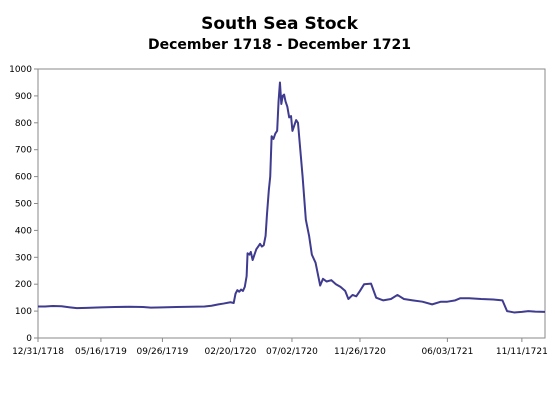  I want to click on x-tick-label: 09/26/1719, so click(162, 352).